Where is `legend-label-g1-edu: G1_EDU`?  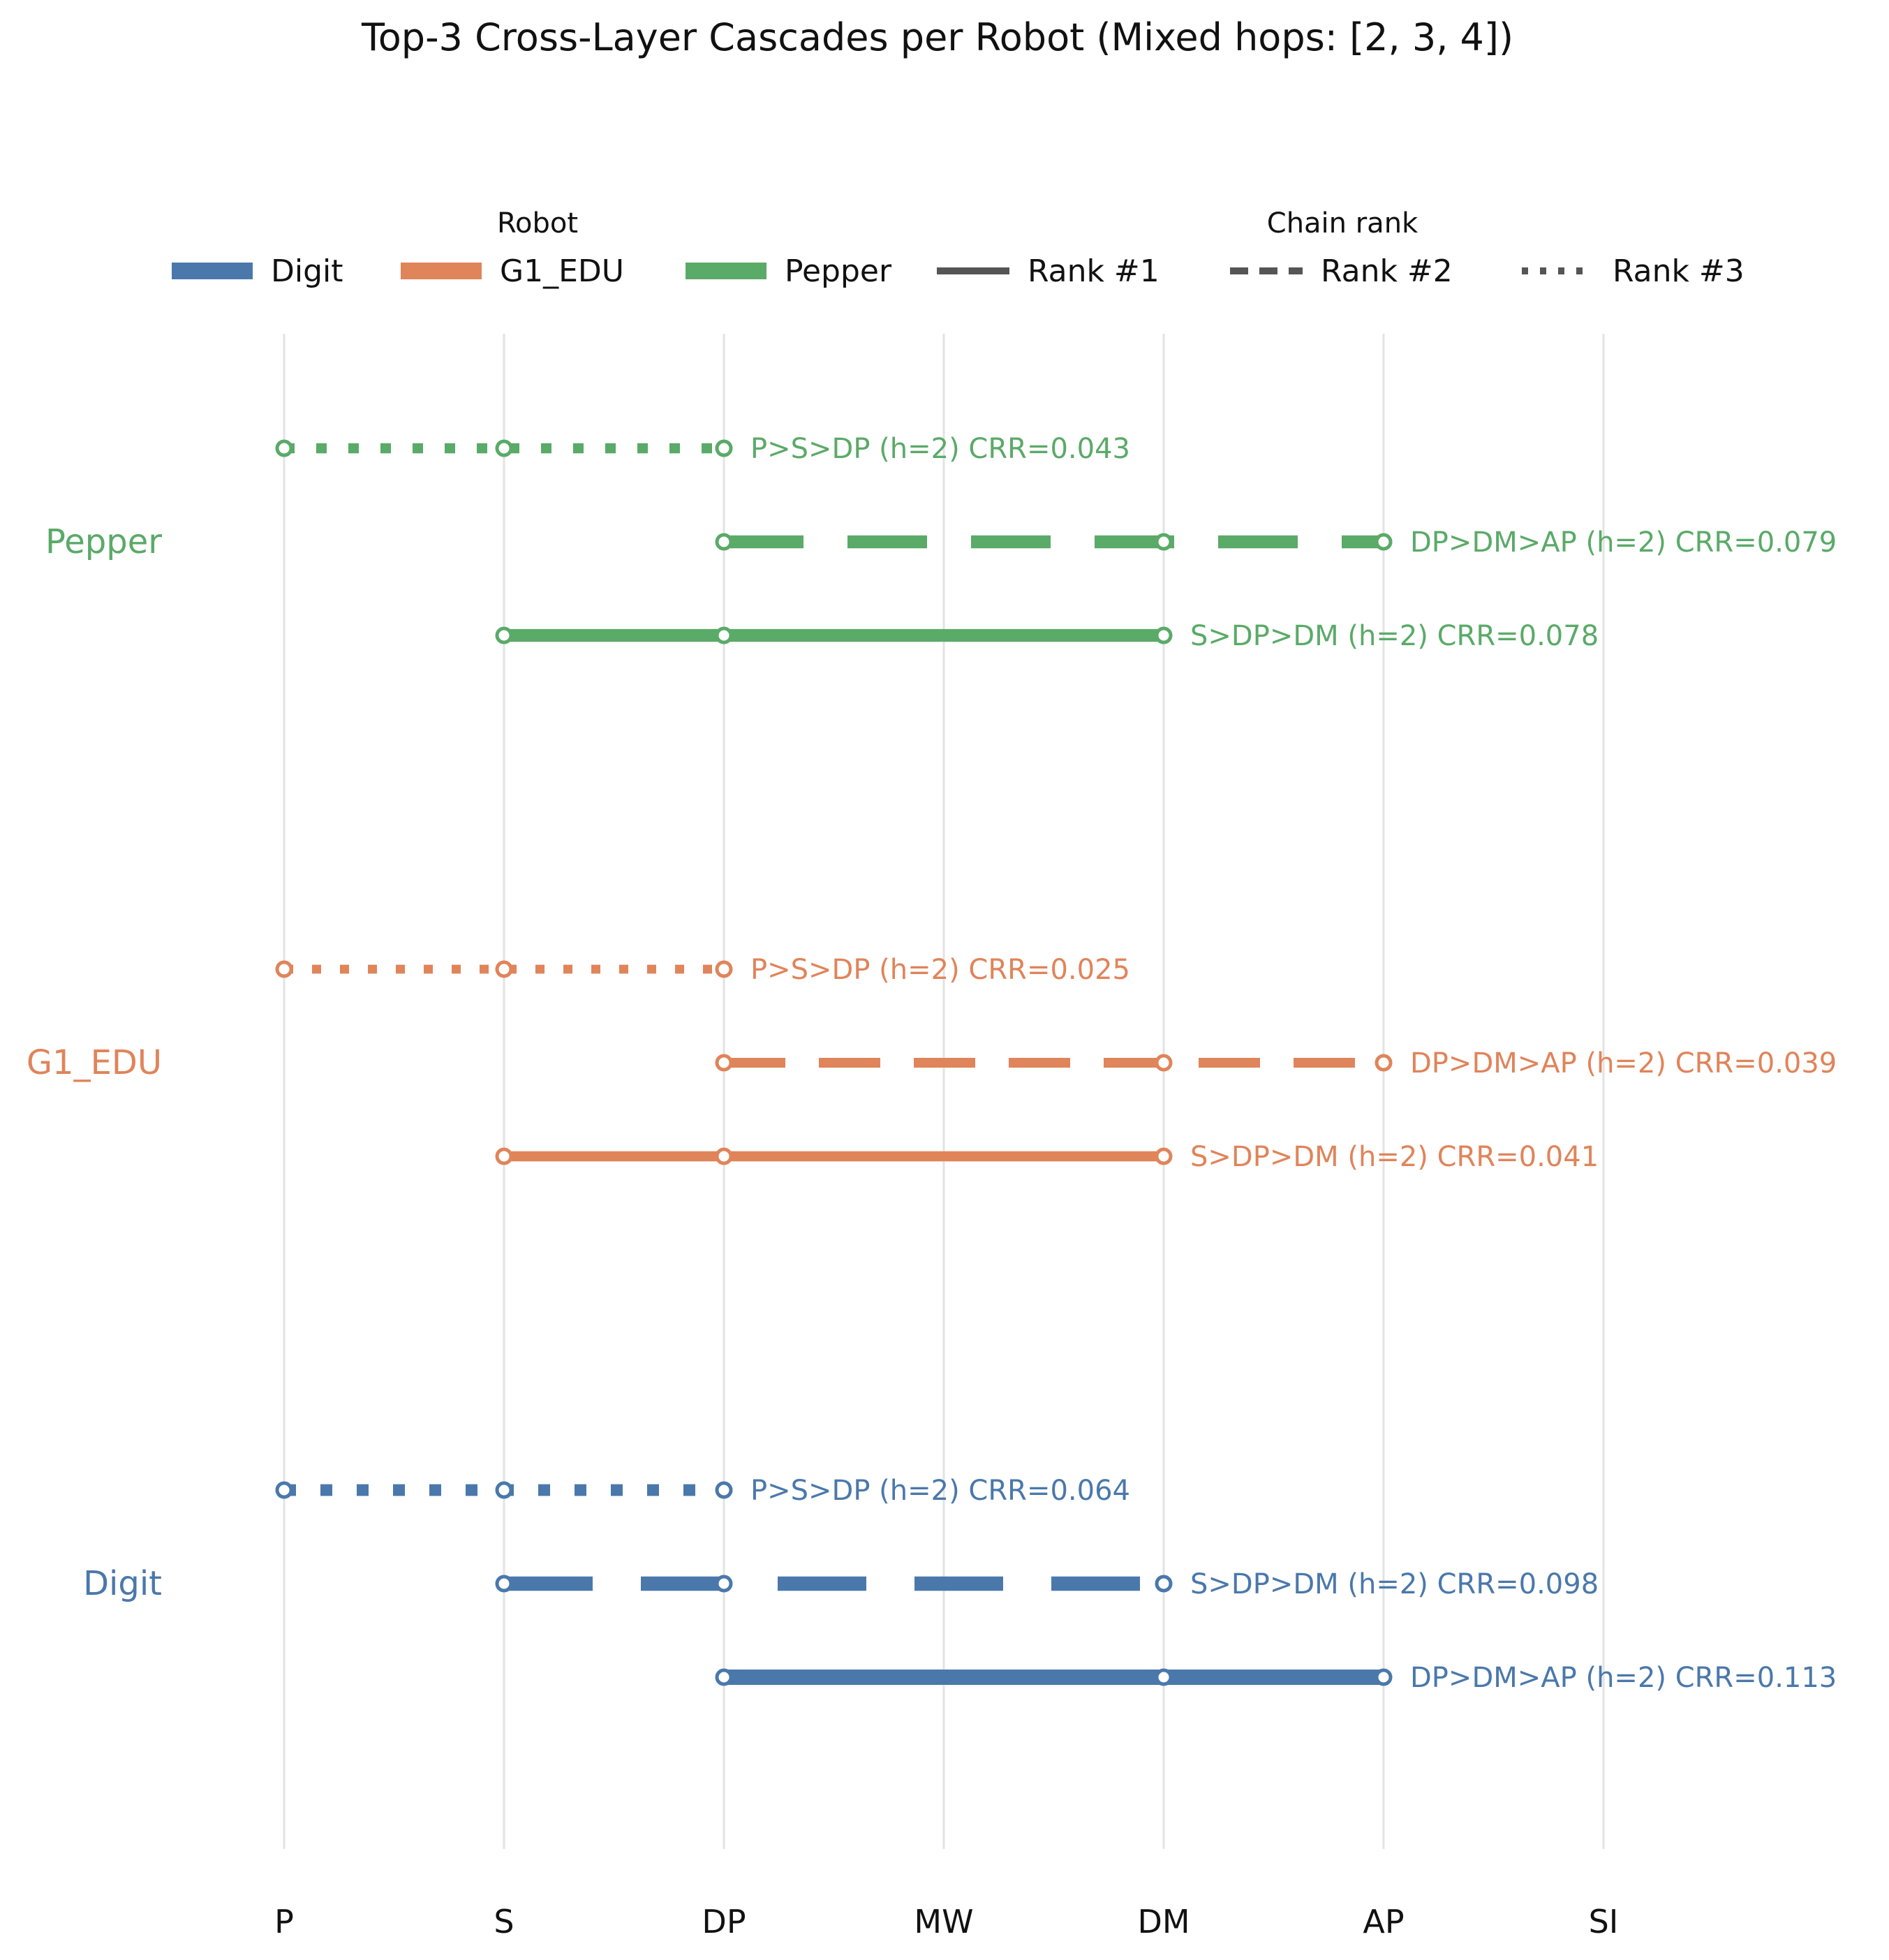
legend-label-g1-edu: G1_EDU is located at coordinates (562, 271).